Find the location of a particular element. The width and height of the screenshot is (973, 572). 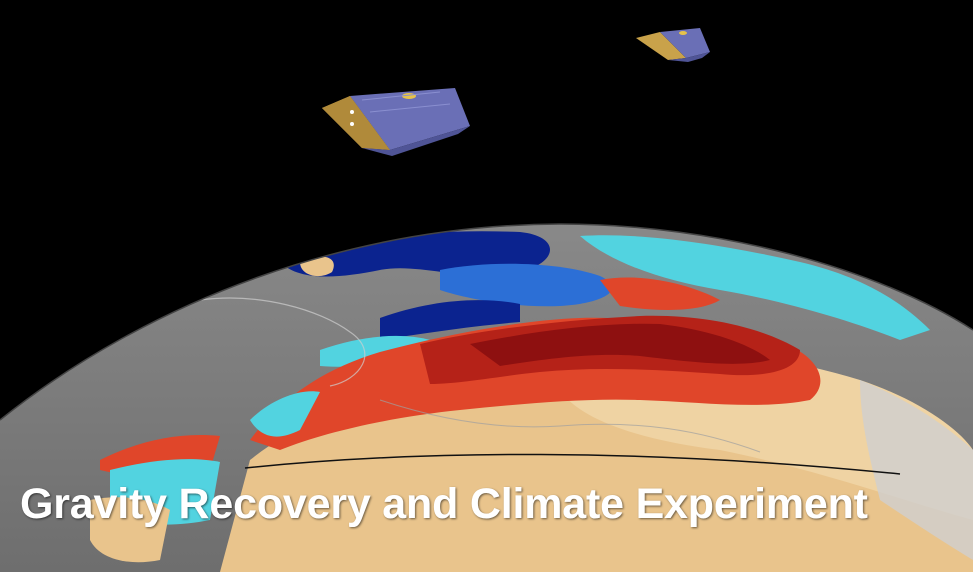

caption-title: Gravity Recovery and Climate Experiment is located at coordinates (444, 504).